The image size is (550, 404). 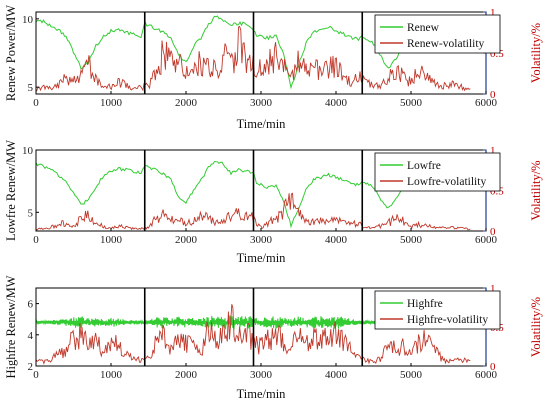 What do you see at coordinates (31, 305) in the screenshot?
I see `y-tick-label: 6` at bounding box center [31, 305].